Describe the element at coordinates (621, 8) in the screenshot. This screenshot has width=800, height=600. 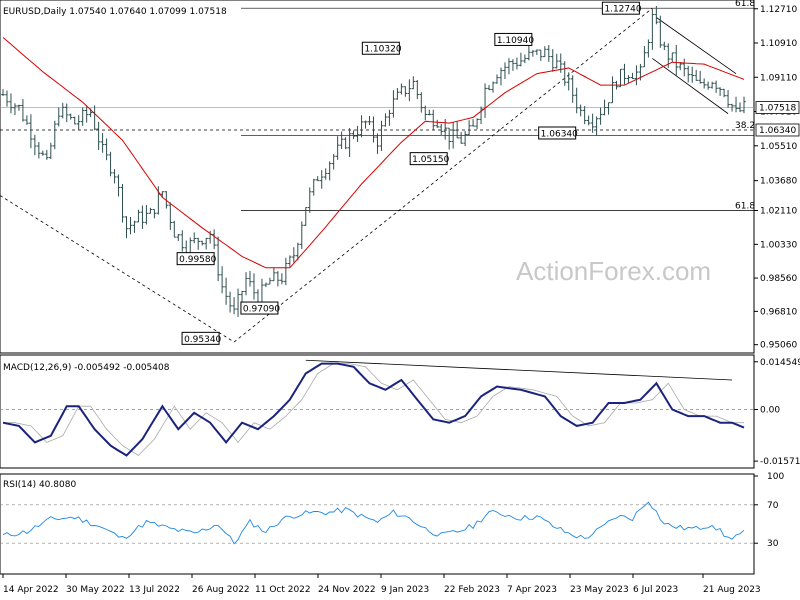
I see `price-annotation: 1.12740` at that location.